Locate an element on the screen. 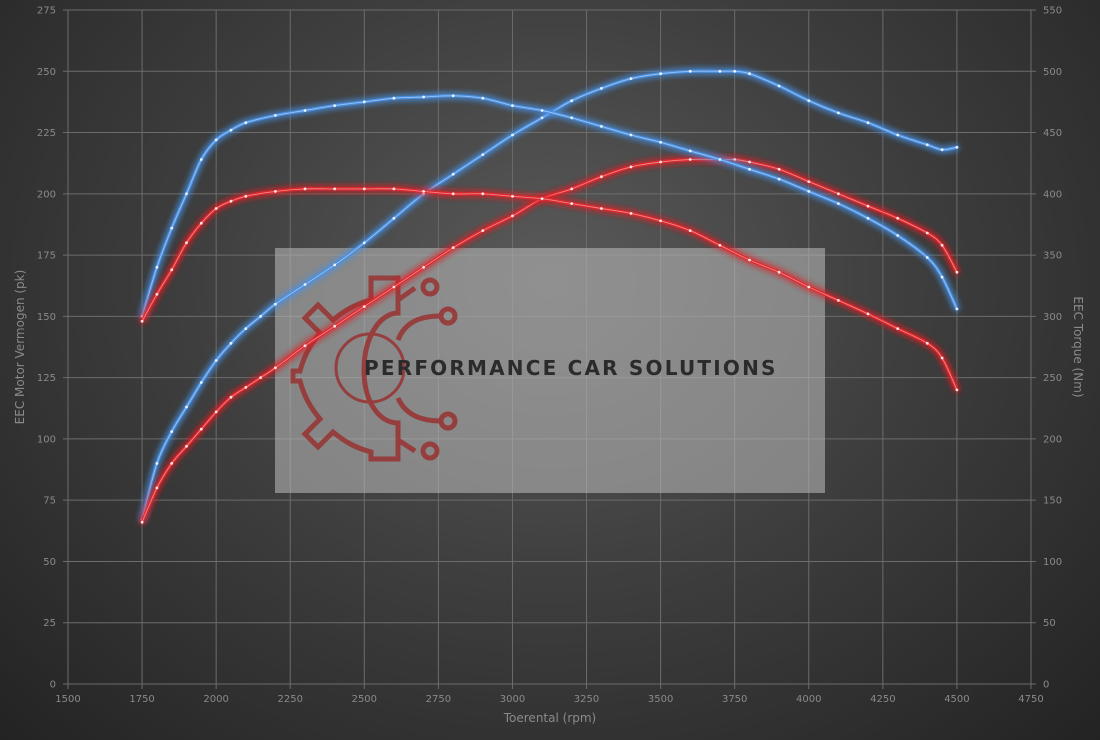 This screenshot has width=1100, height=740. y-tick-label-right: 0 is located at coordinates (1046, 685).